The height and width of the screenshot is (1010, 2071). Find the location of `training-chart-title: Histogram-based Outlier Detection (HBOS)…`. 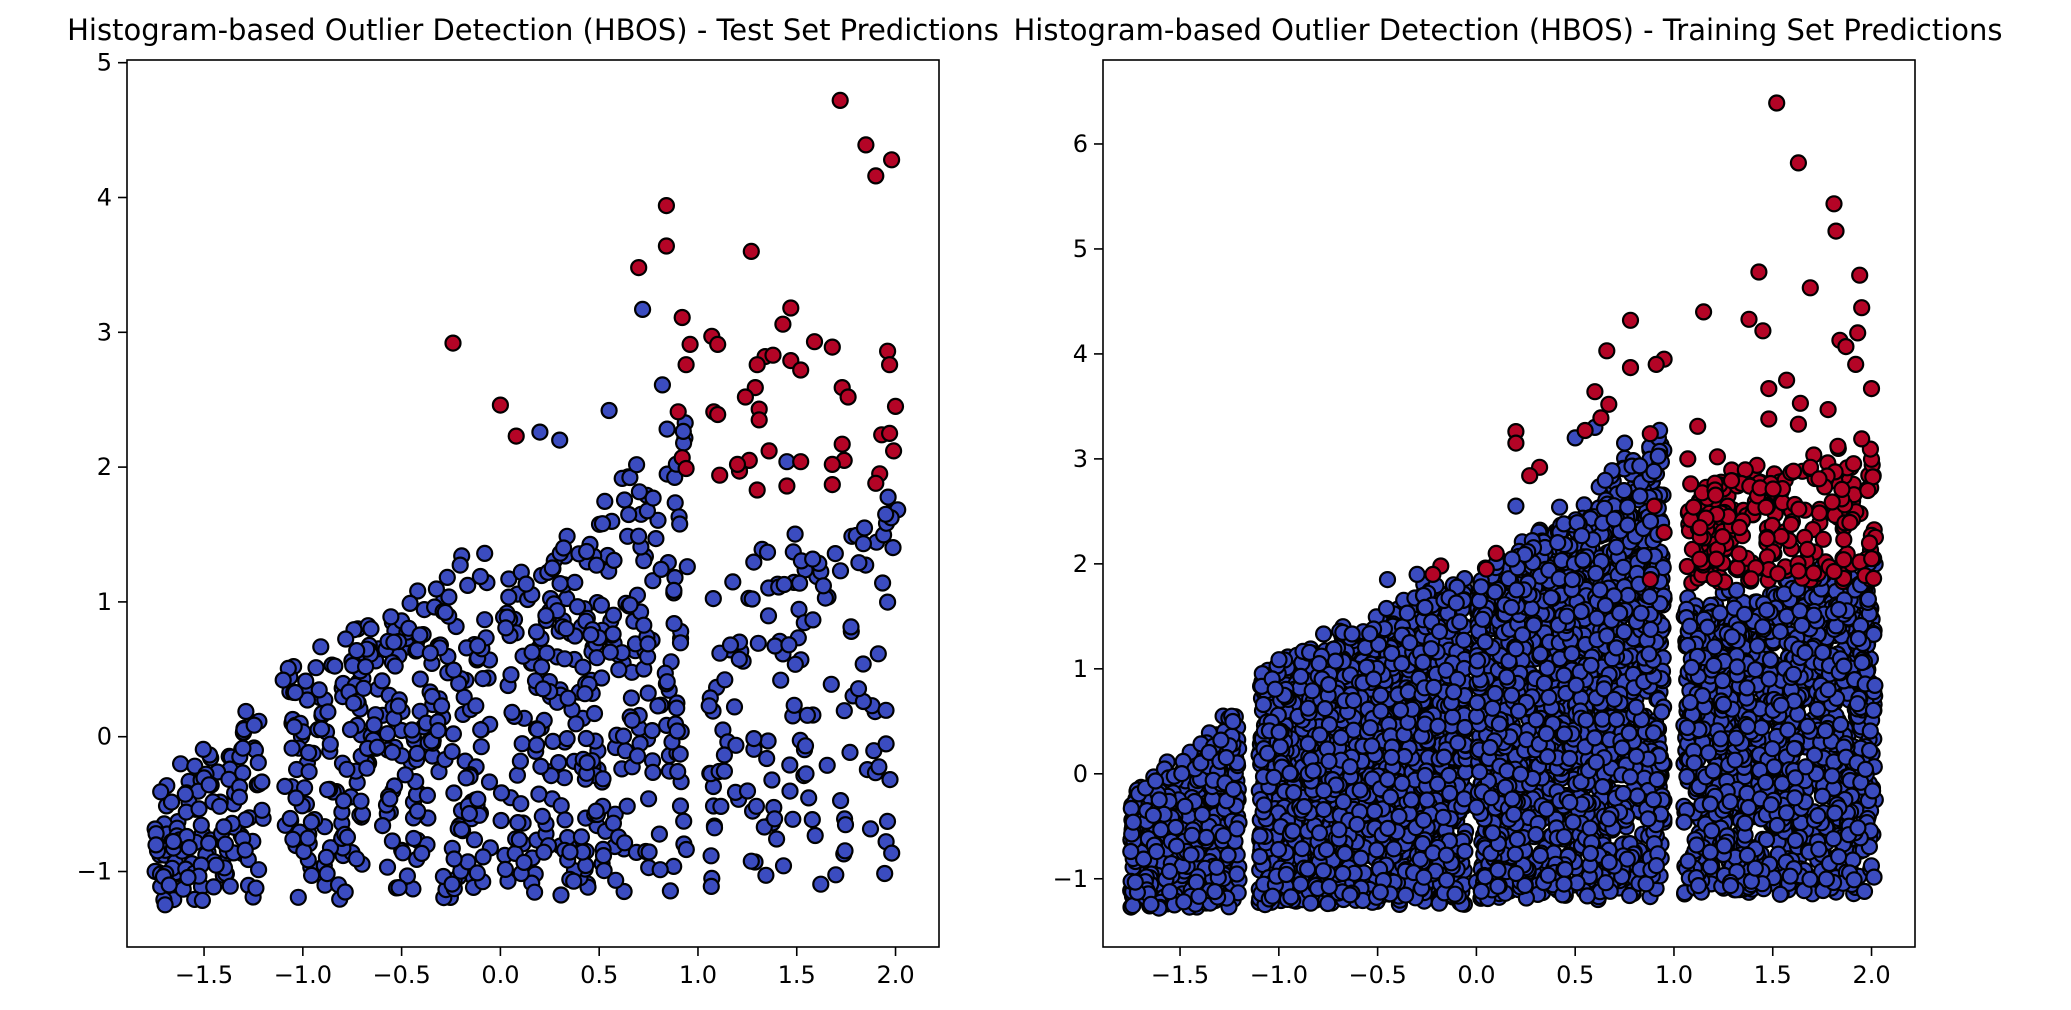

training-chart-title: Histogram-based Outlier Detection (HBOS)… is located at coordinates (1507, 30).